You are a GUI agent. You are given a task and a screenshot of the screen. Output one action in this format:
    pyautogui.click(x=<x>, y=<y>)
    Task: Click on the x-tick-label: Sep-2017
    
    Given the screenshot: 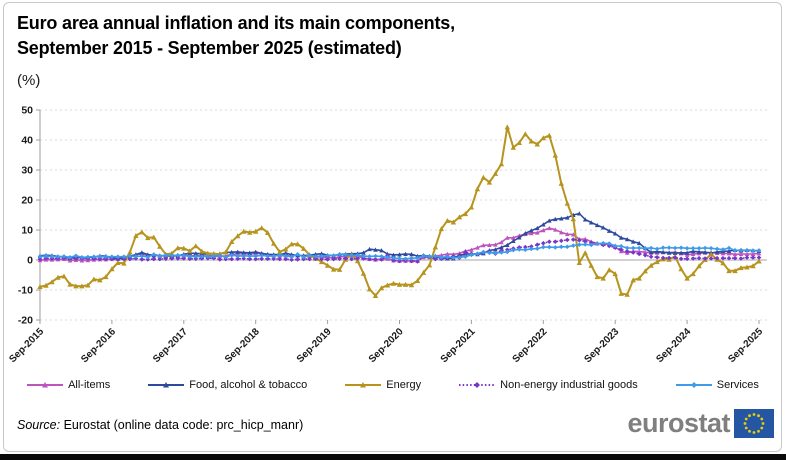 What is the action you would take?
    pyautogui.click(x=170, y=345)
    